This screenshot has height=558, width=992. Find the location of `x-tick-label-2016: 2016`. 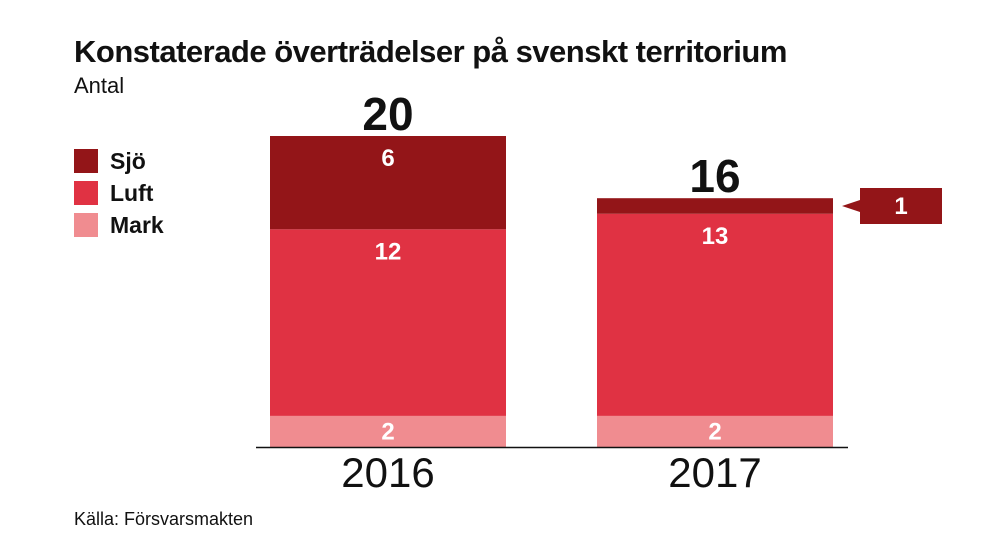

x-tick-label-2016: 2016 is located at coordinates (387, 472).